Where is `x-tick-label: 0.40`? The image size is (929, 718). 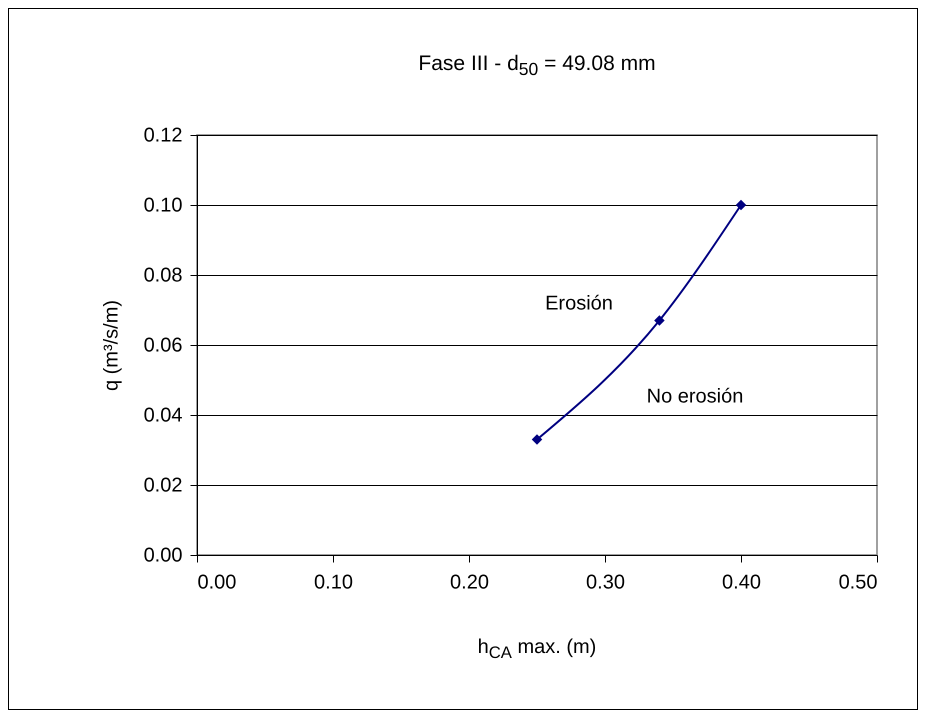
x-tick-label: 0.40 is located at coordinates (741, 583).